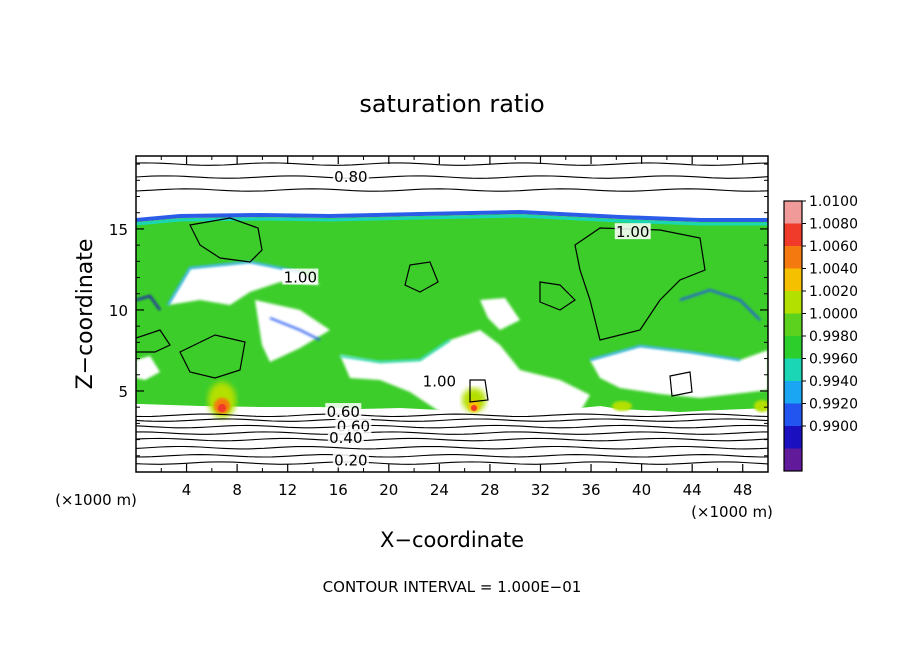 Image resolution: width=904 pixels, height=659 pixels. I want to click on contour-label: 0.80, so click(350, 177).